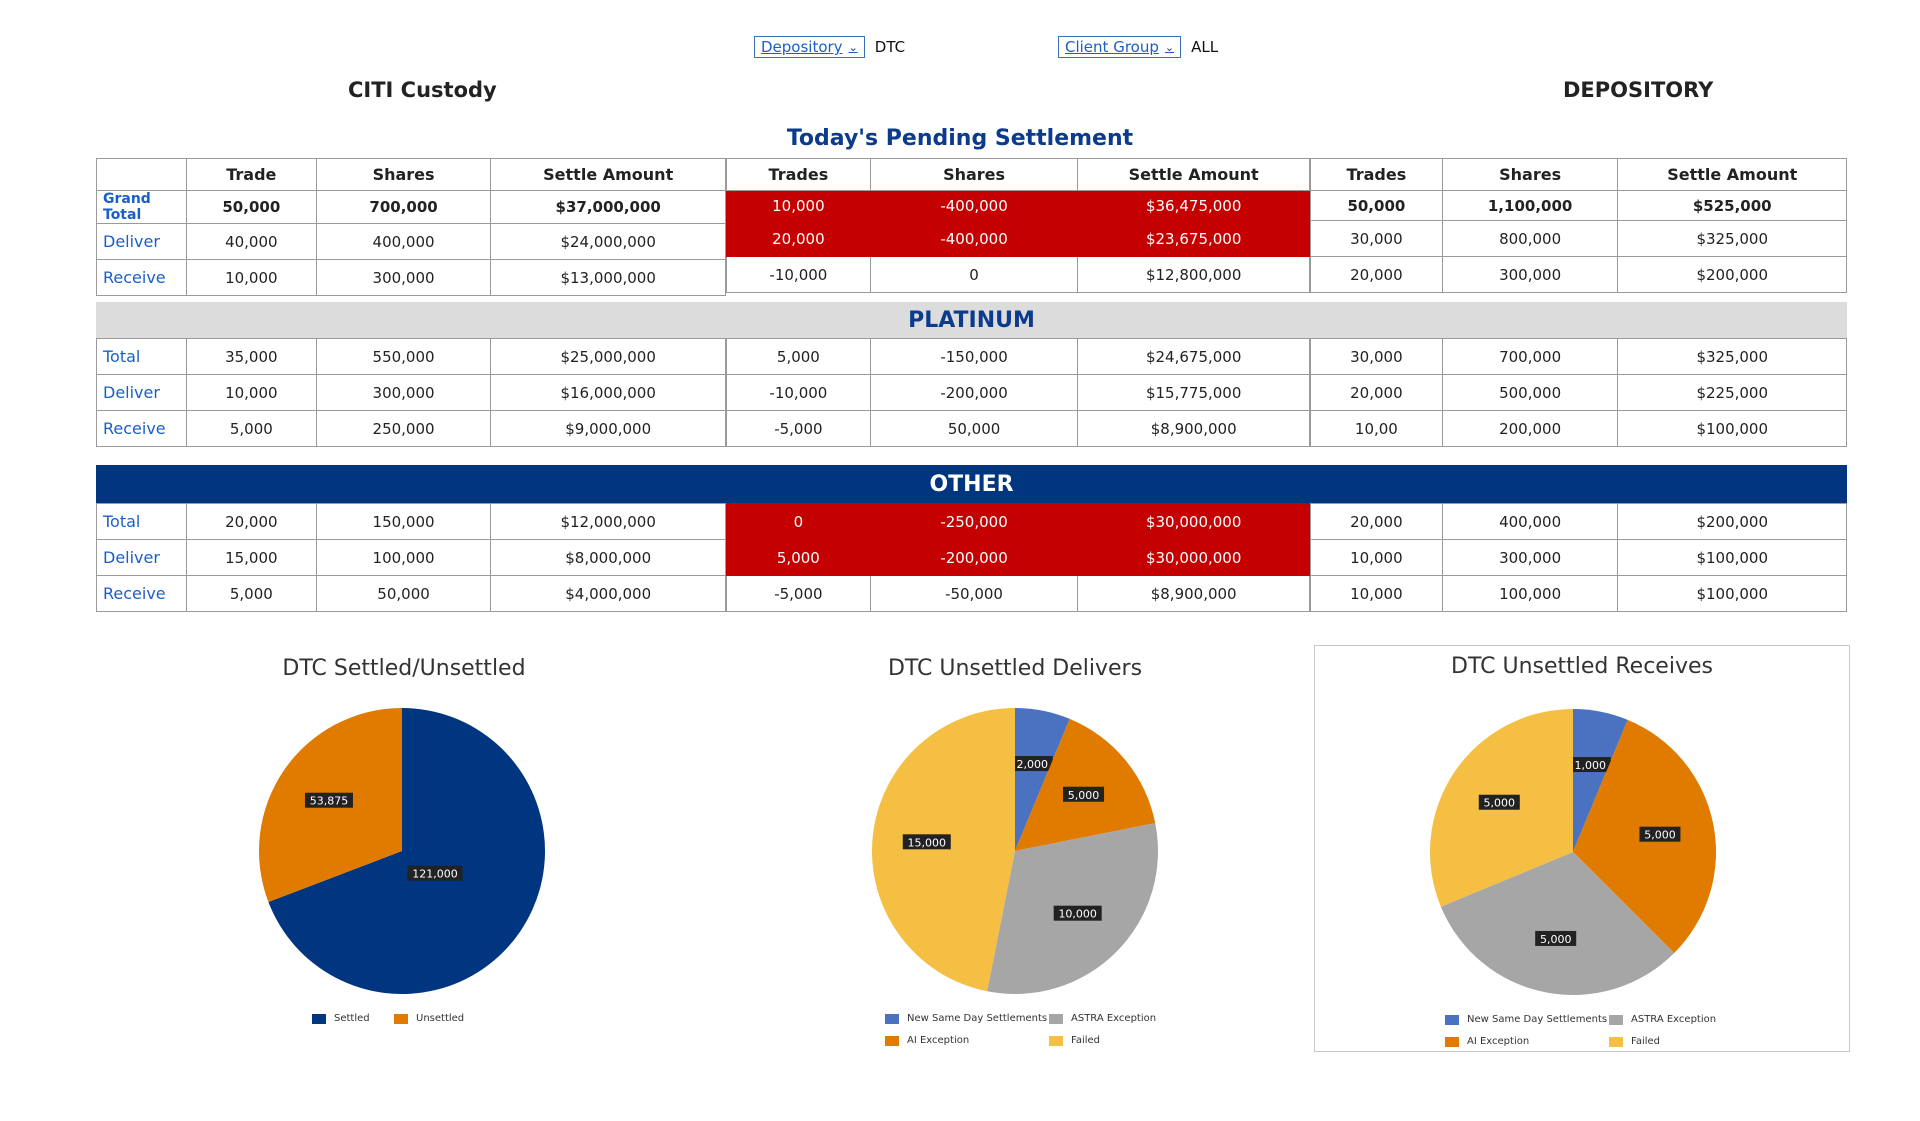 The height and width of the screenshot is (1121, 1920). I want to click on client-group-value: ALL, so click(1205, 47).